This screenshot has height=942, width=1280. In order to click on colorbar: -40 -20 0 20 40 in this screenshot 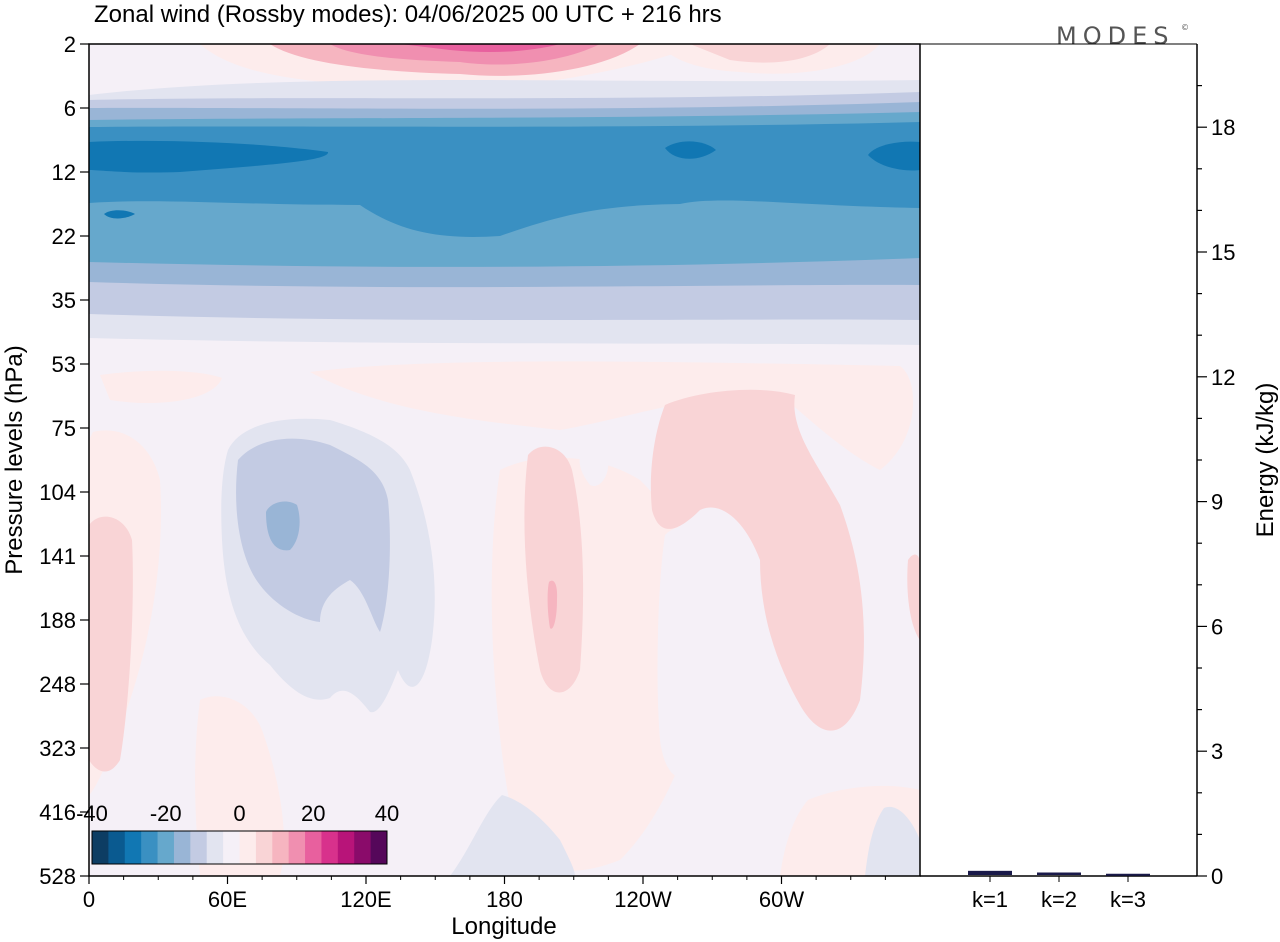, I will do `click(237, 833)`.